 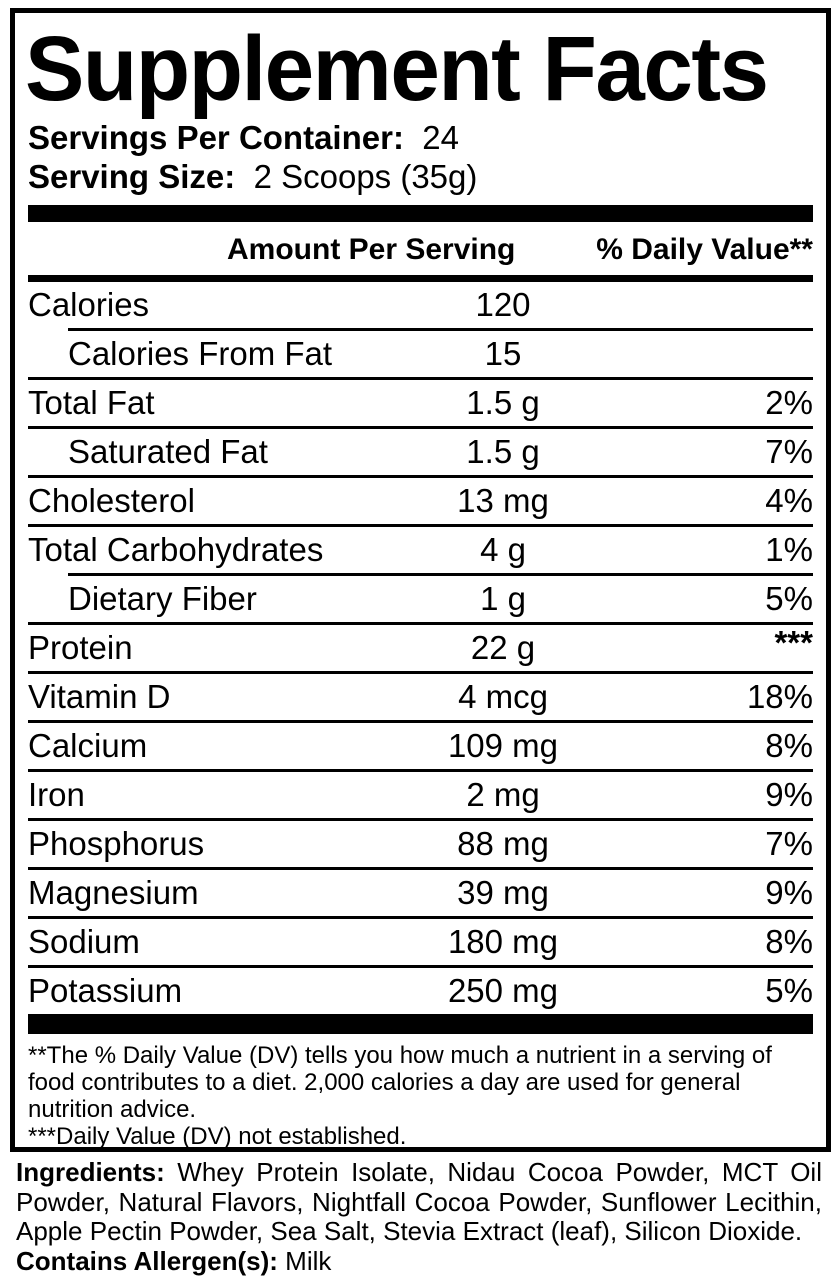 I want to click on nutrient-row: Sodium 180 mg 8%, so click(x=420, y=942).